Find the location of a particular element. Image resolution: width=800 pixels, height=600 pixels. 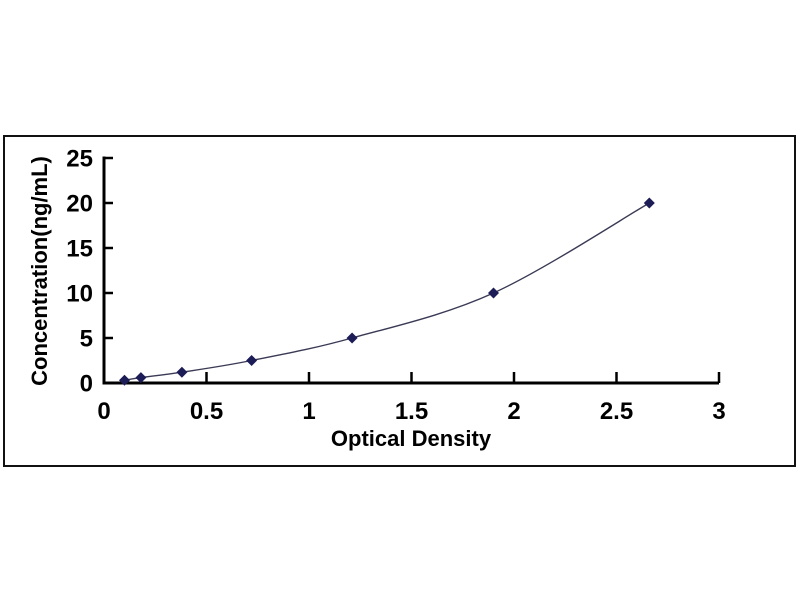

y-axis-title: Concentration(ng/mL) is located at coordinates (39, 271).